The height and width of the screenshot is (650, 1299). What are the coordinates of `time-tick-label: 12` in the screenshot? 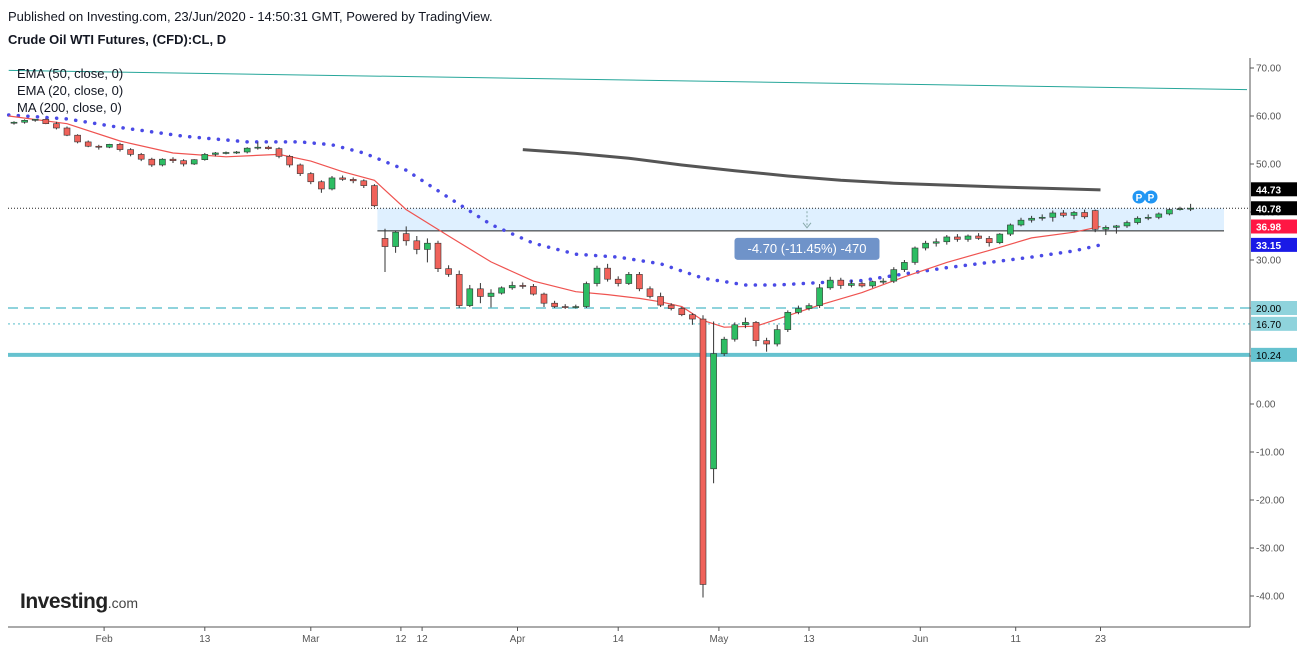 It's located at (401, 639).